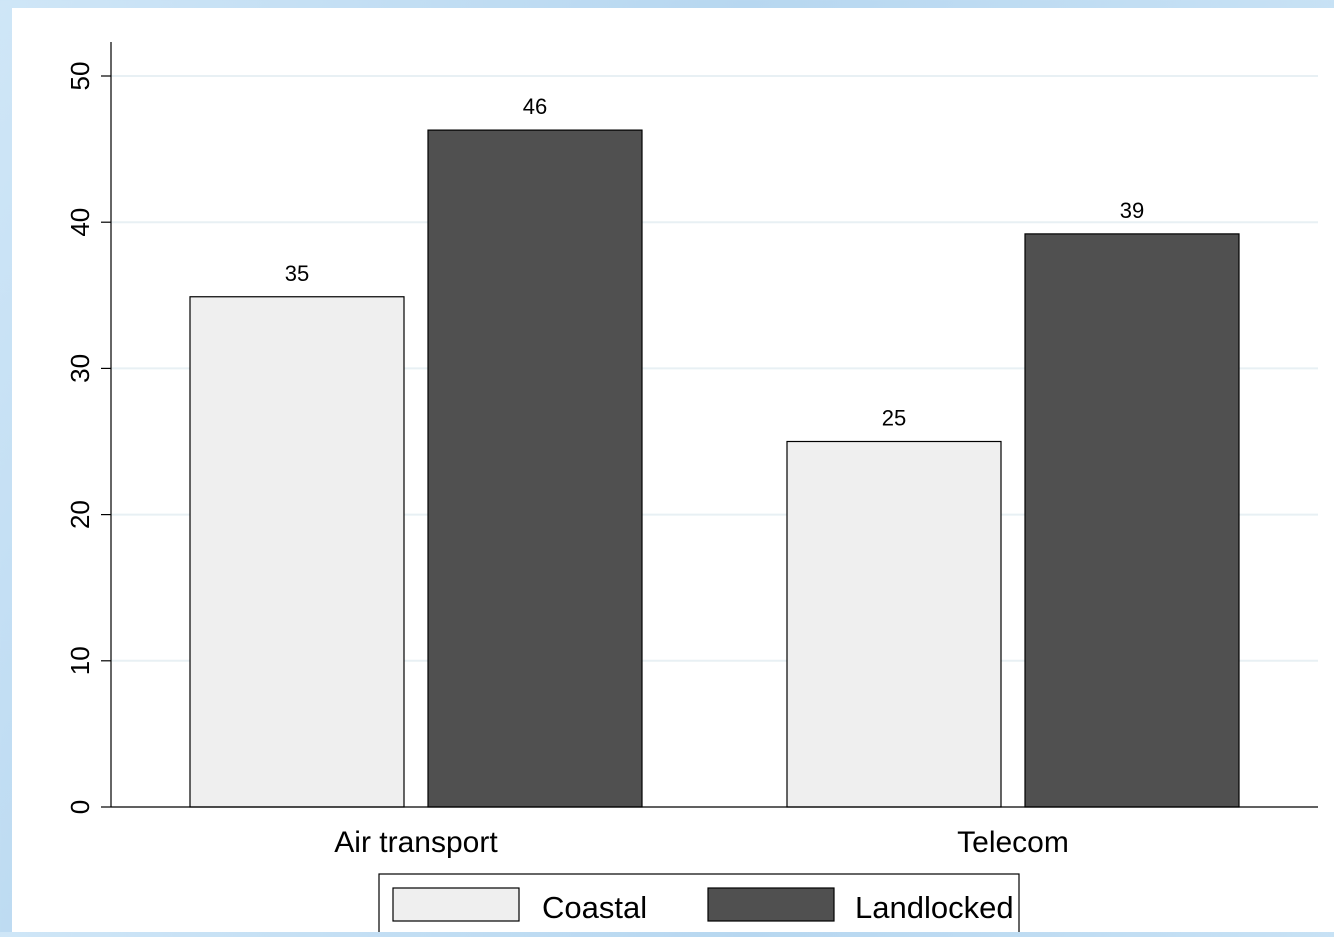 The image size is (1334, 937). I want to click on y-tick-label: 0, so click(80, 807).